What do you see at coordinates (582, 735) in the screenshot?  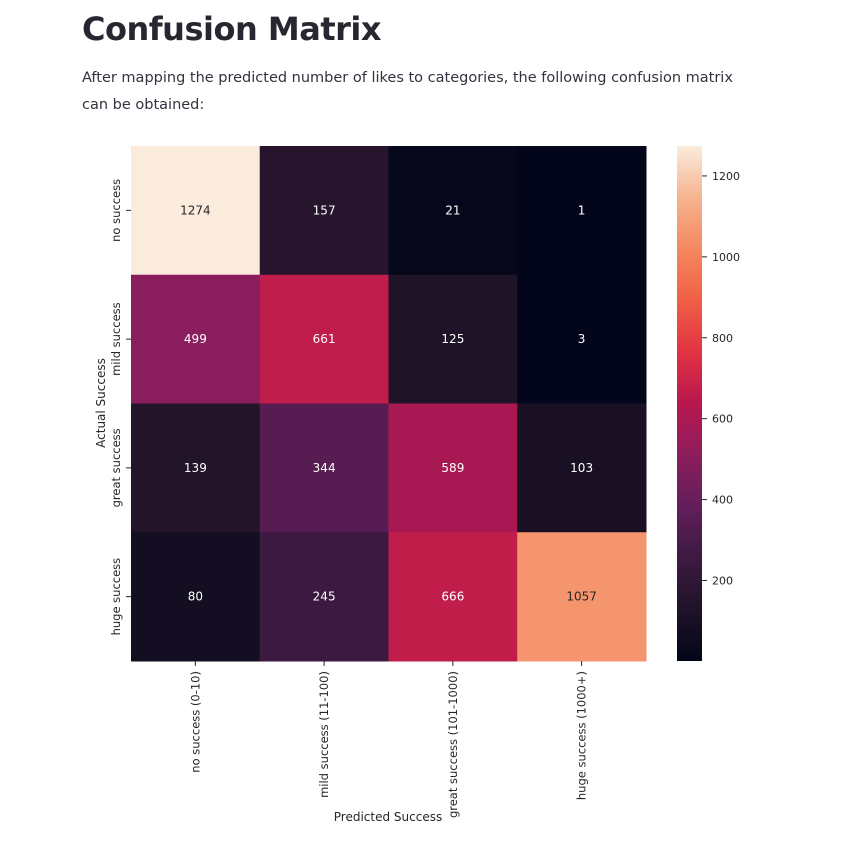 I see `x-tick-label: huge success (1000+)` at bounding box center [582, 735].